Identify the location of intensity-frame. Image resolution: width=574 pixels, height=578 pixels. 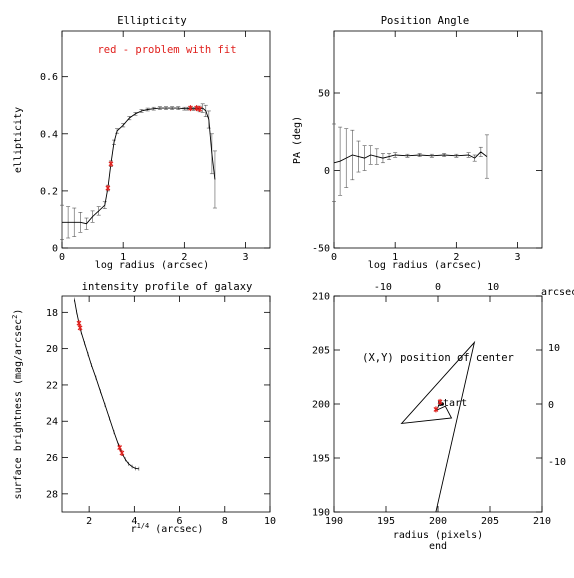
(166, 404).